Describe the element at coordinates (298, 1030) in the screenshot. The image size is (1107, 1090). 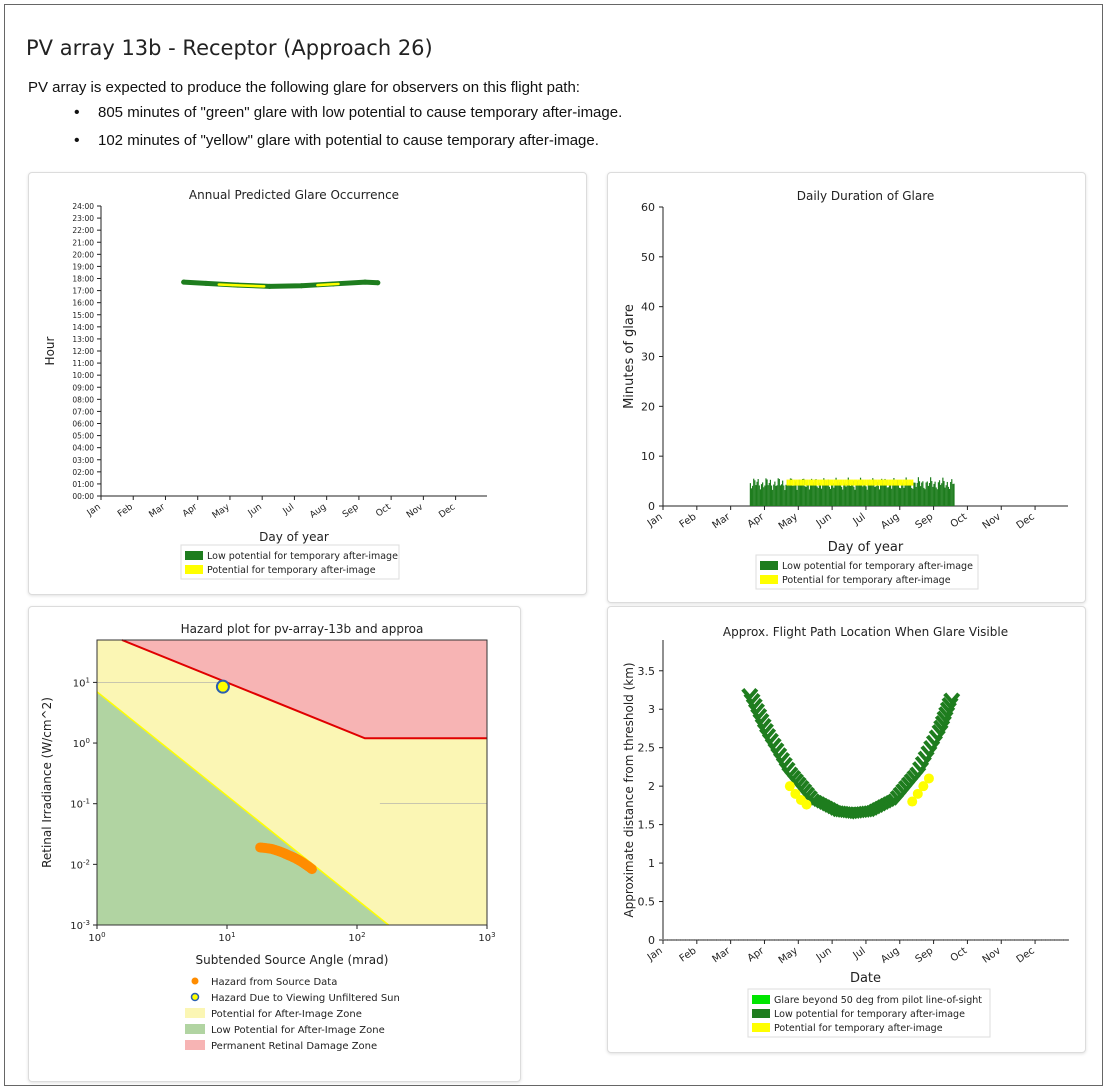
I see `legend-label: Low Potential for After-Image Zone` at that location.